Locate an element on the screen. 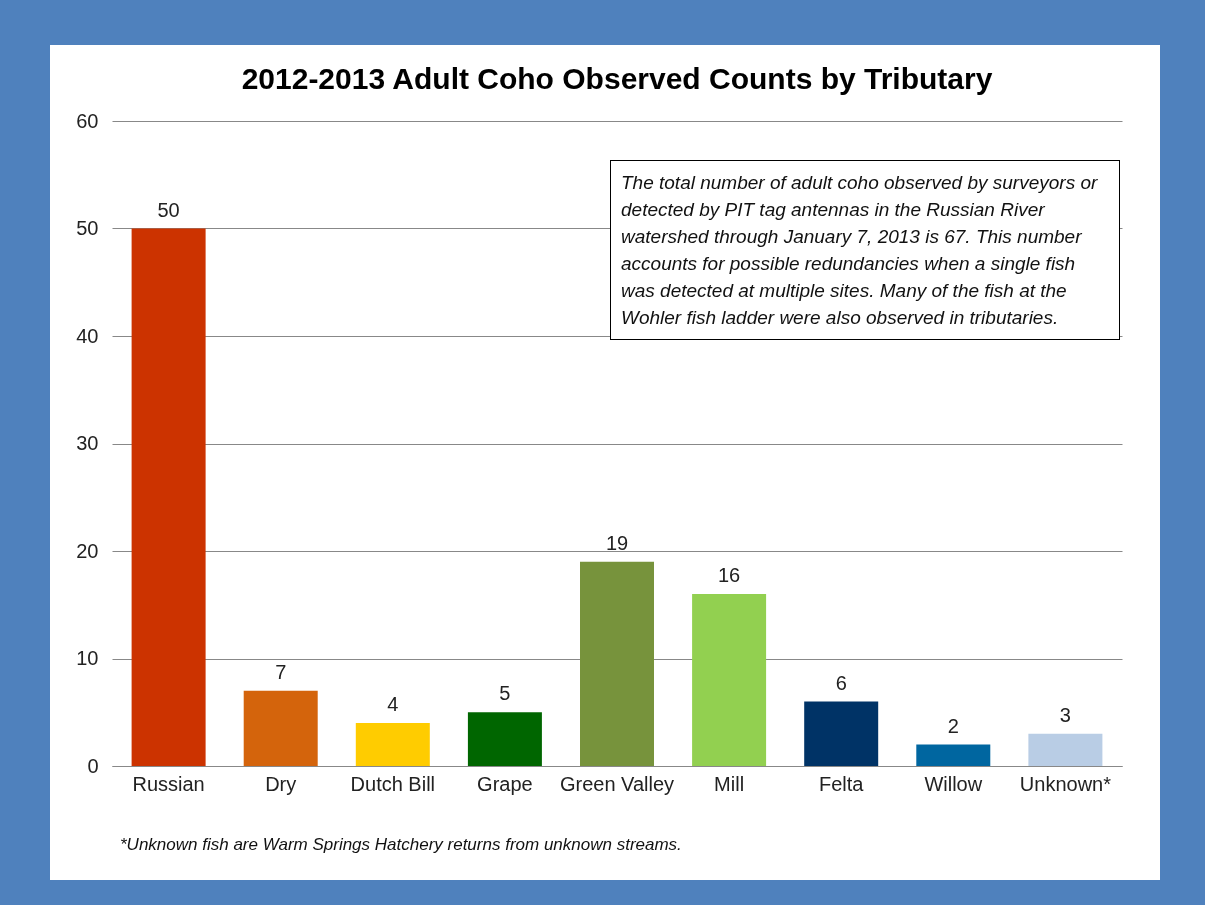 The width and height of the screenshot is (1205, 905). data-label: 6 is located at coordinates (841, 682).